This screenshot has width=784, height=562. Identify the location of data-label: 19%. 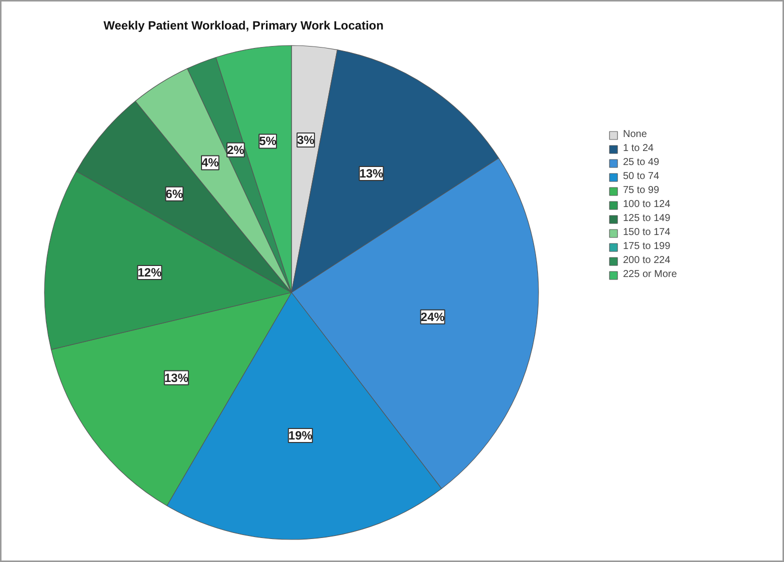
(300, 435).